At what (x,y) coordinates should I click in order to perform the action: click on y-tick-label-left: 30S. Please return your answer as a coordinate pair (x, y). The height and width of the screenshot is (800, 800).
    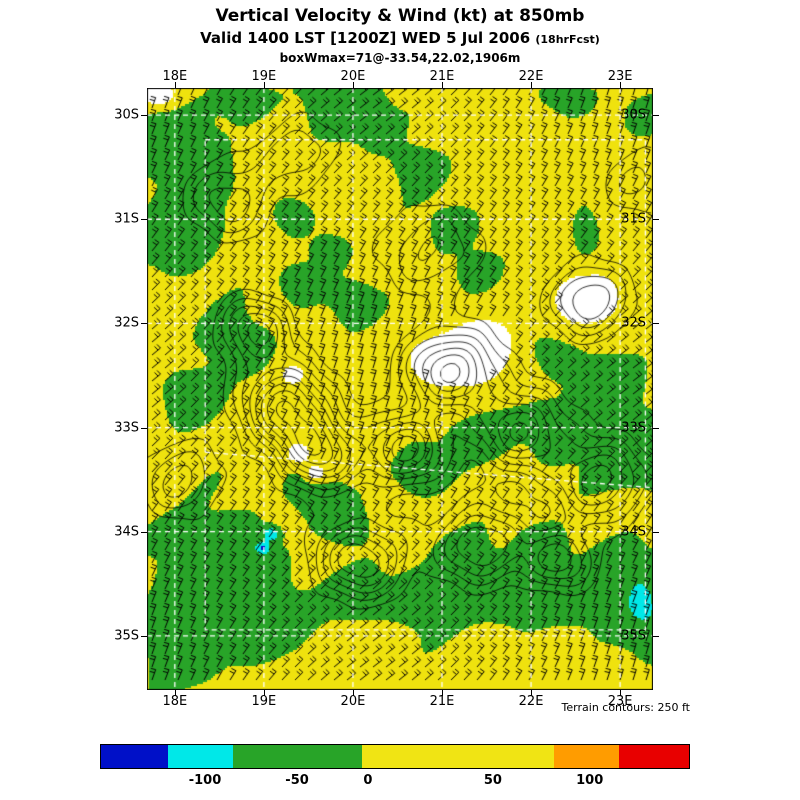
    Looking at the image, I should click on (126, 115).